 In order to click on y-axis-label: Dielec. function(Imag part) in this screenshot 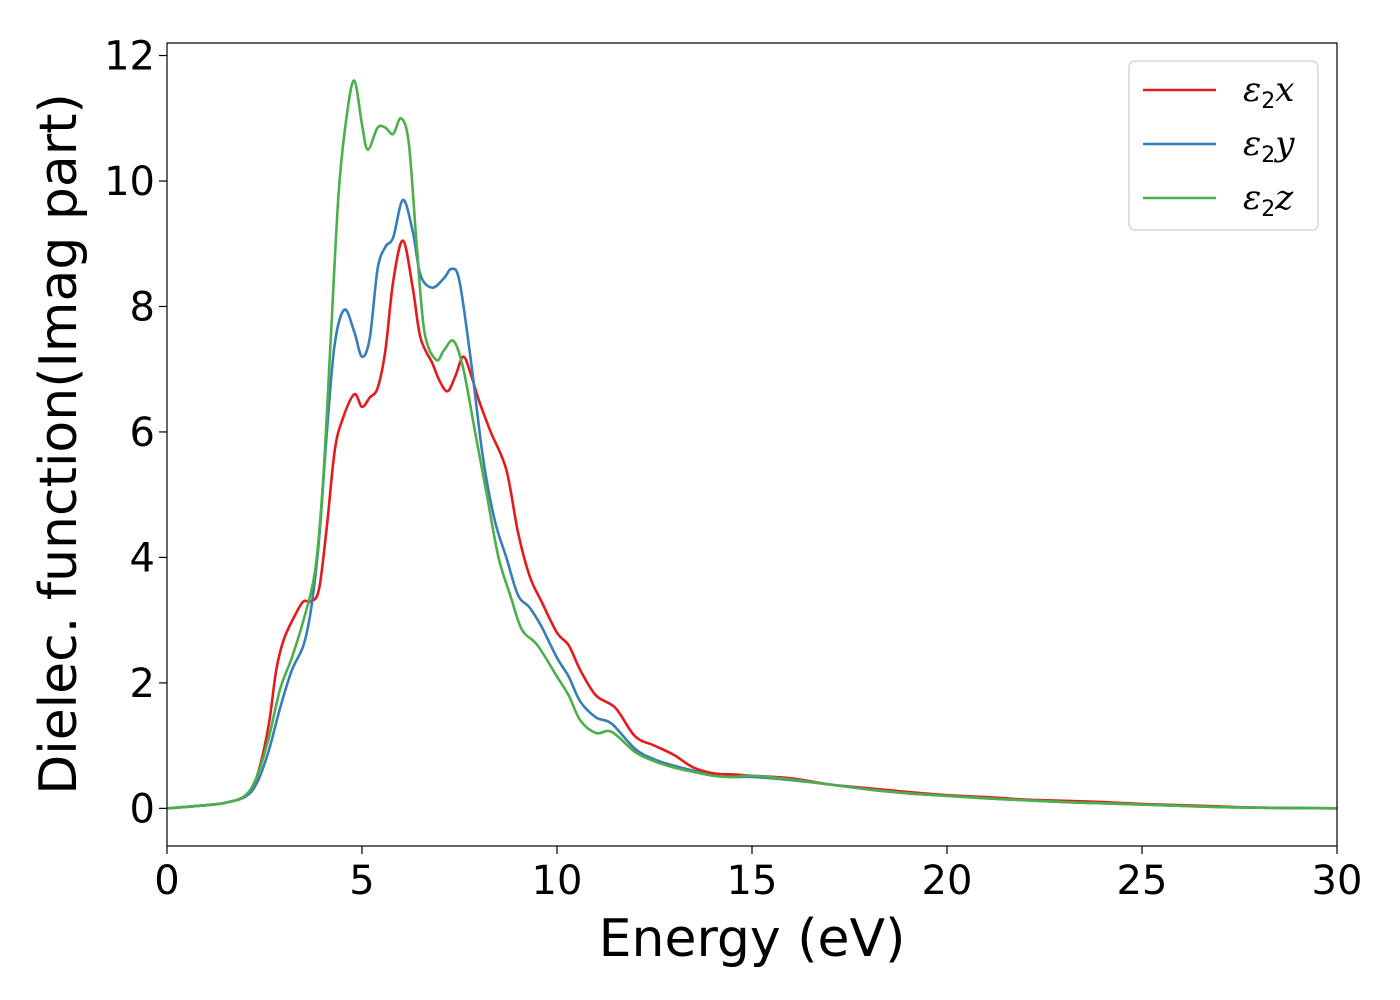, I will do `click(59, 444)`.